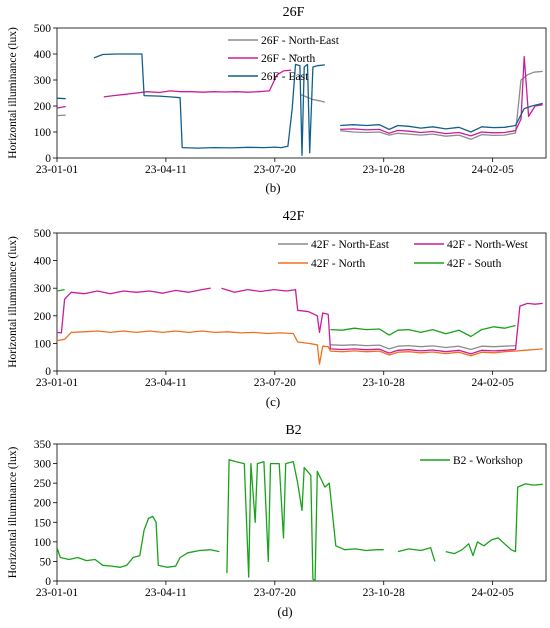 This screenshot has height=628, width=550. I want to click on legend-entry: 42F - North, so click(338, 264).